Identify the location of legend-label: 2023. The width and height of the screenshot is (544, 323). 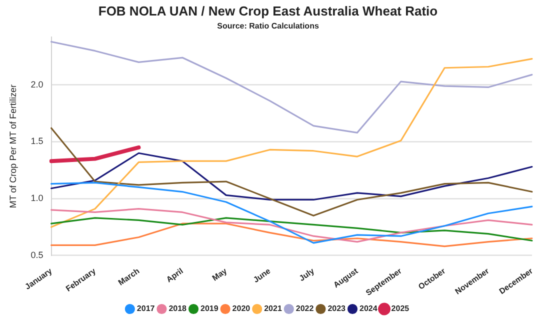
(337, 309).